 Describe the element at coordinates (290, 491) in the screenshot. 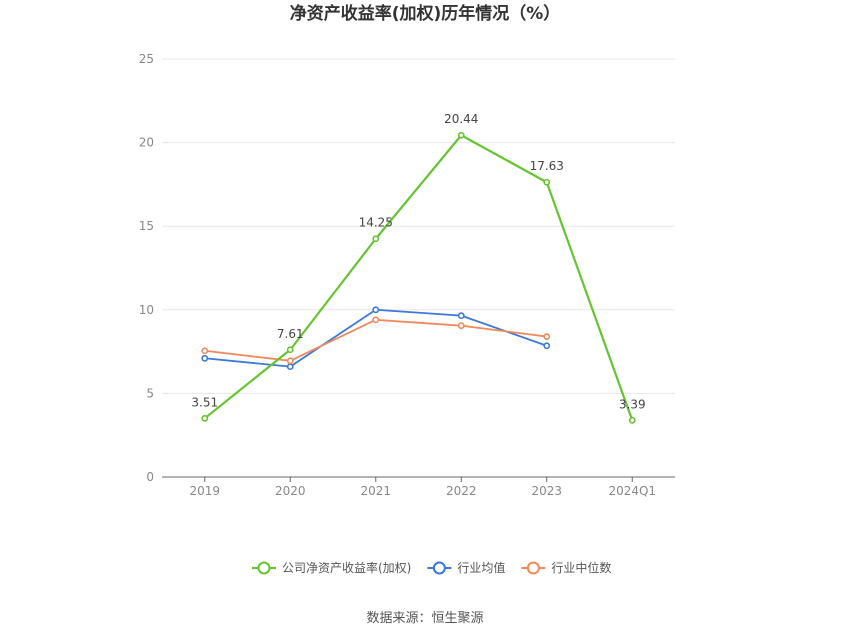

I see `x-tick-label: 2020` at that location.